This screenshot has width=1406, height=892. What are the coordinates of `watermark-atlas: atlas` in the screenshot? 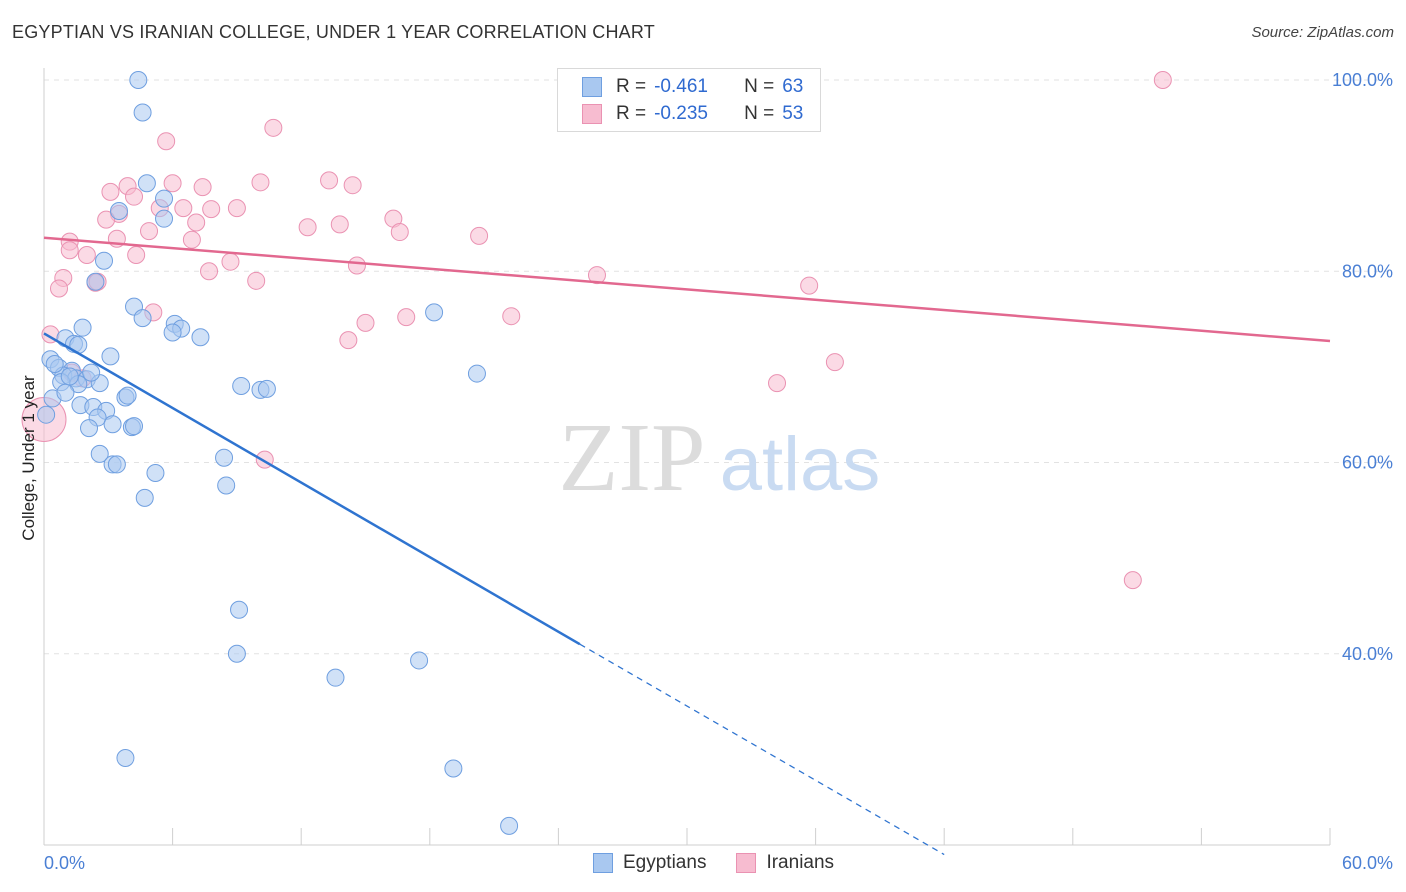 It's located at (800, 464).